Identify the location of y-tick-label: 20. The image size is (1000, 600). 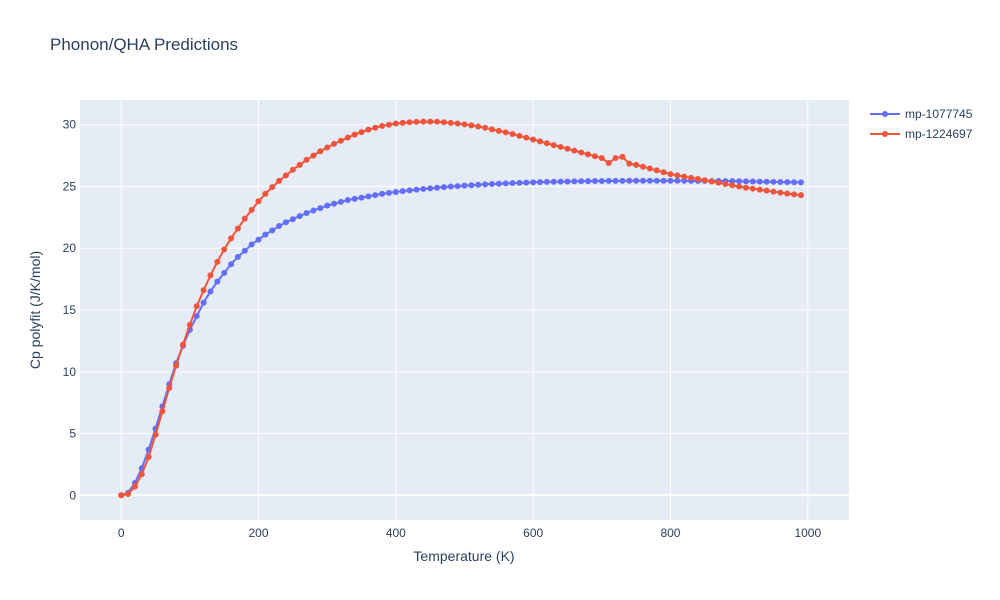
(70, 248).